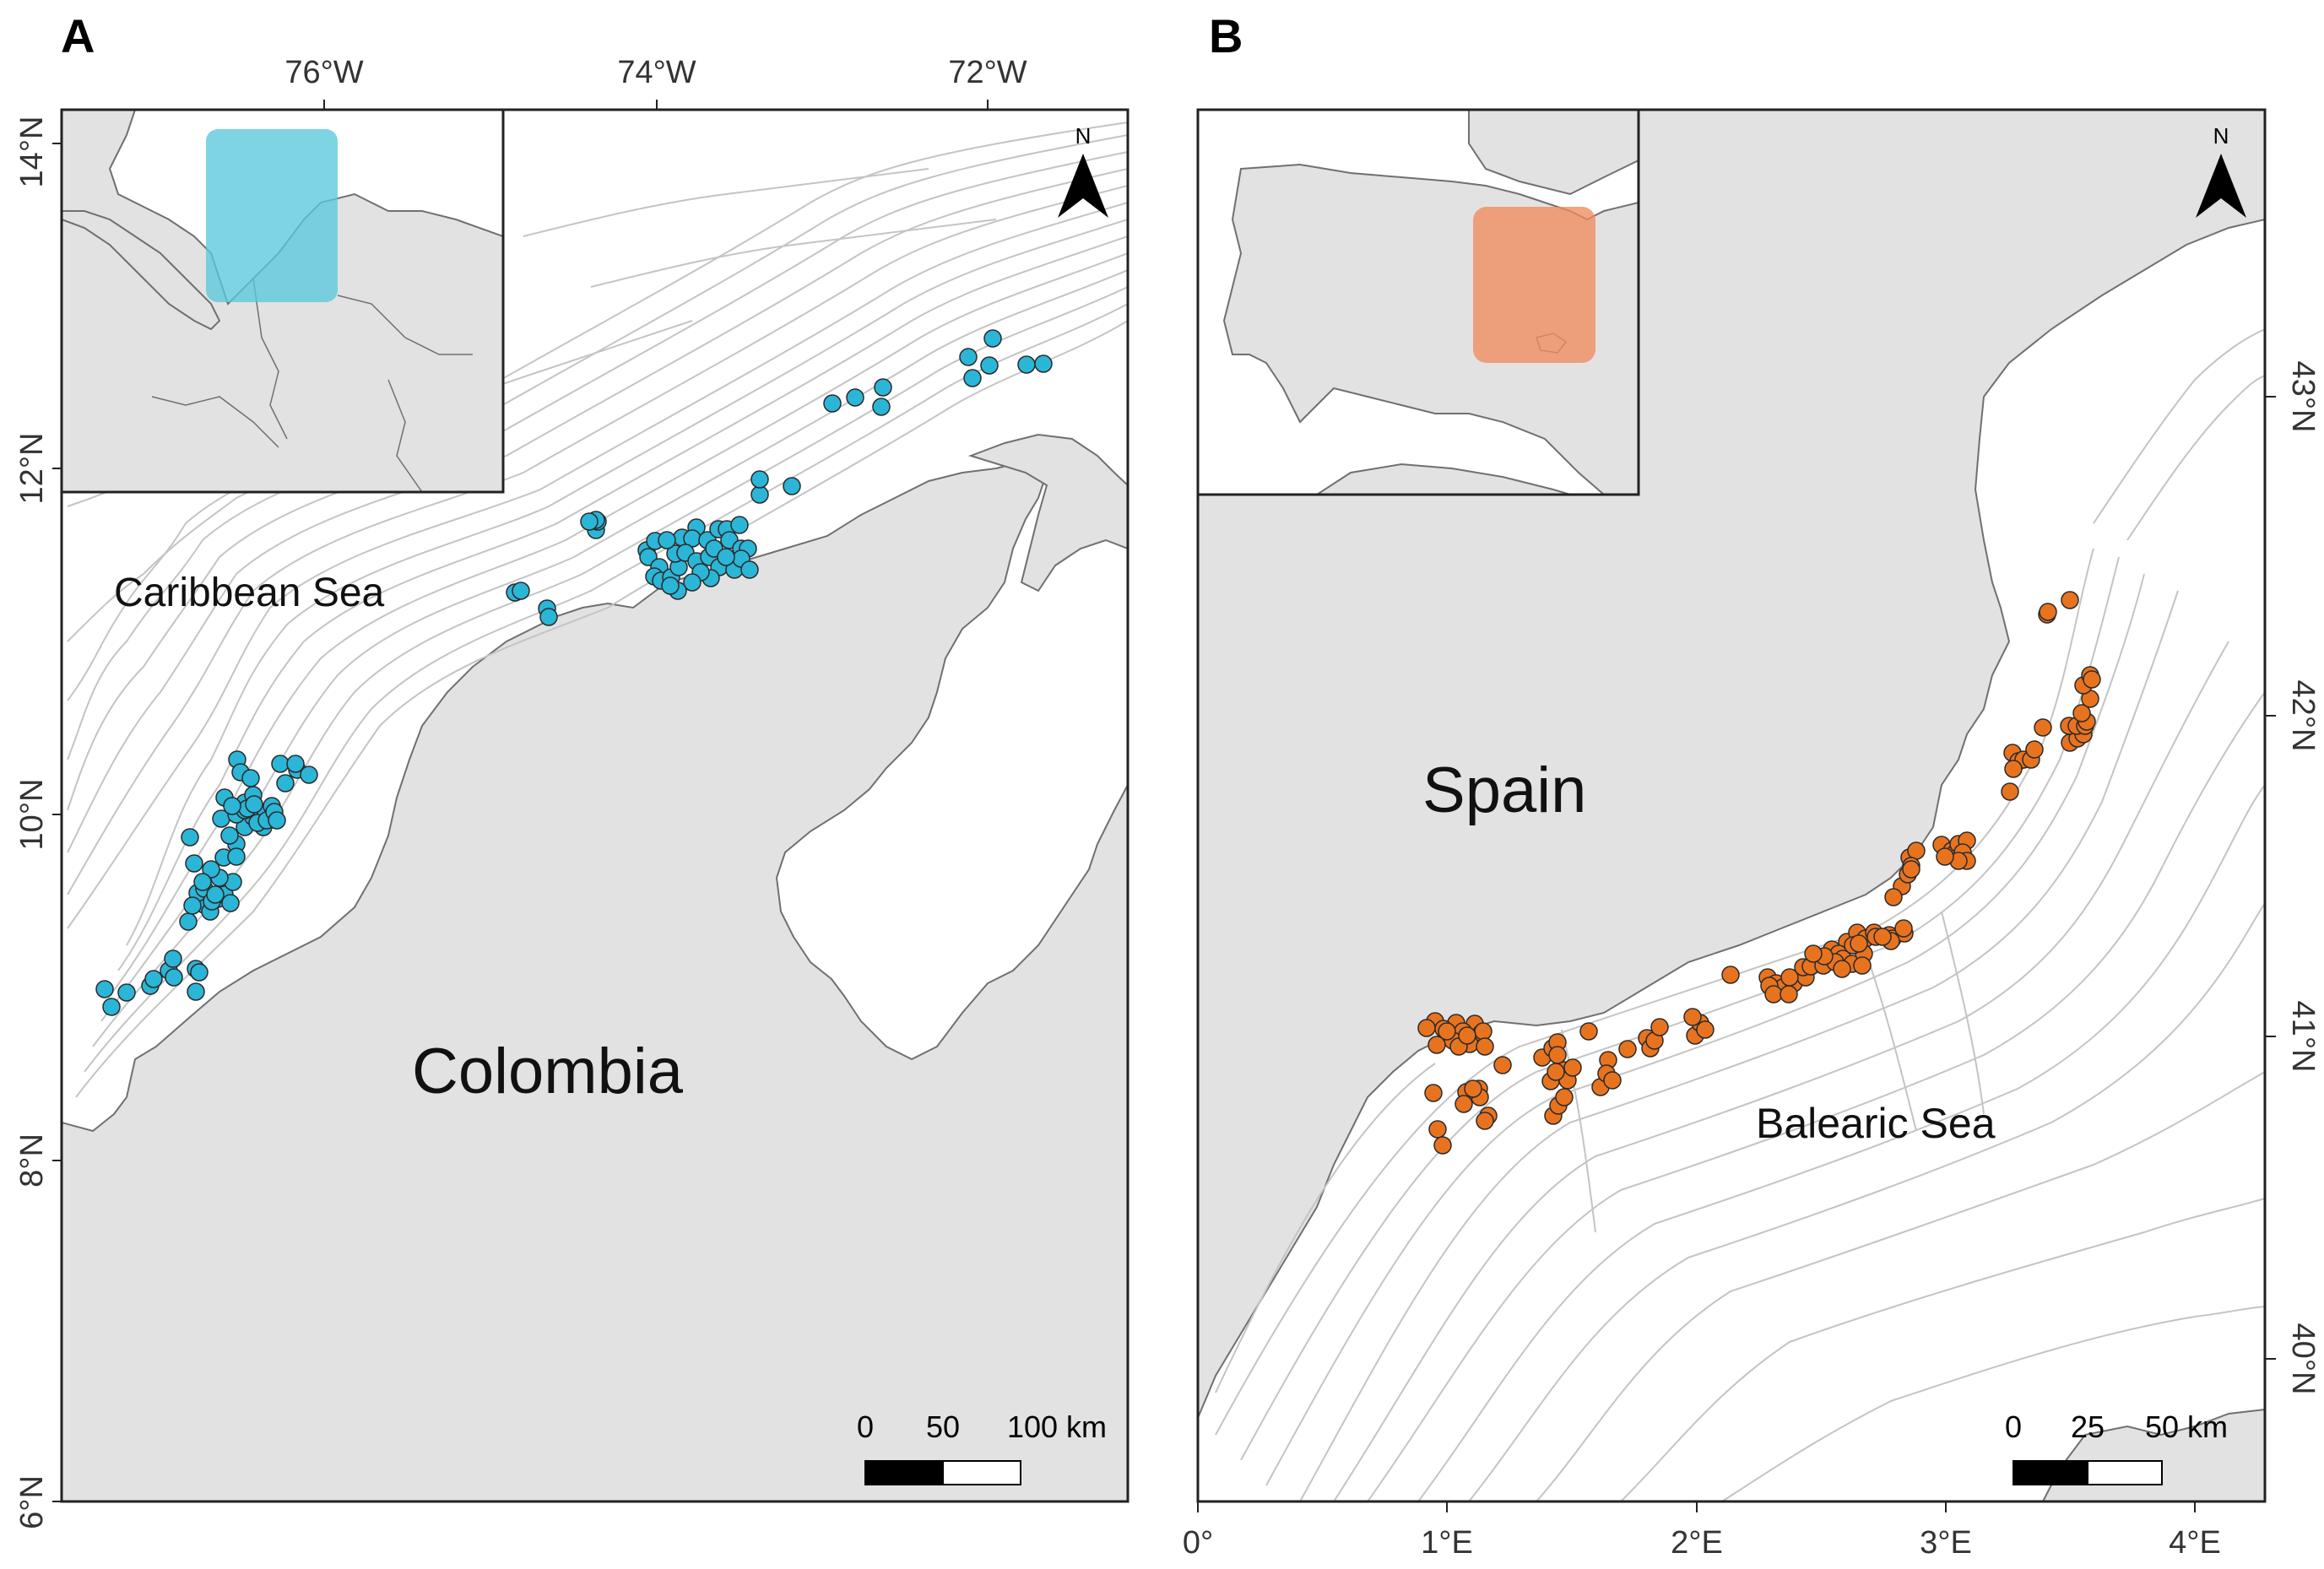 The height and width of the screenshot is (1569, 2324). I want to click on panel-a-inset-map, so click(282, 301).